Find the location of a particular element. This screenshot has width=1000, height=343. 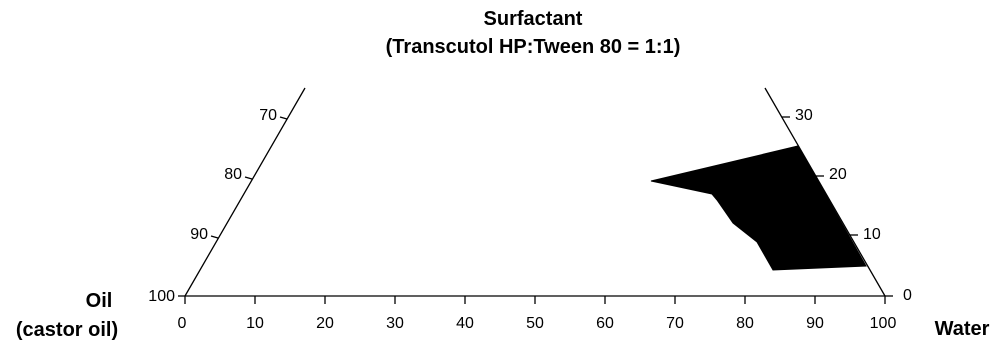

bottom-tick: 40 is located at coordinates (465, 314).